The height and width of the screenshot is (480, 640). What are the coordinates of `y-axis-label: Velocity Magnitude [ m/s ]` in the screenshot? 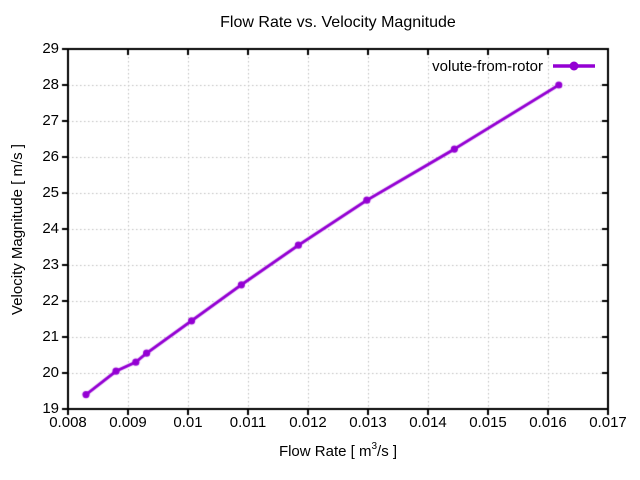 It's located at (17, 229).